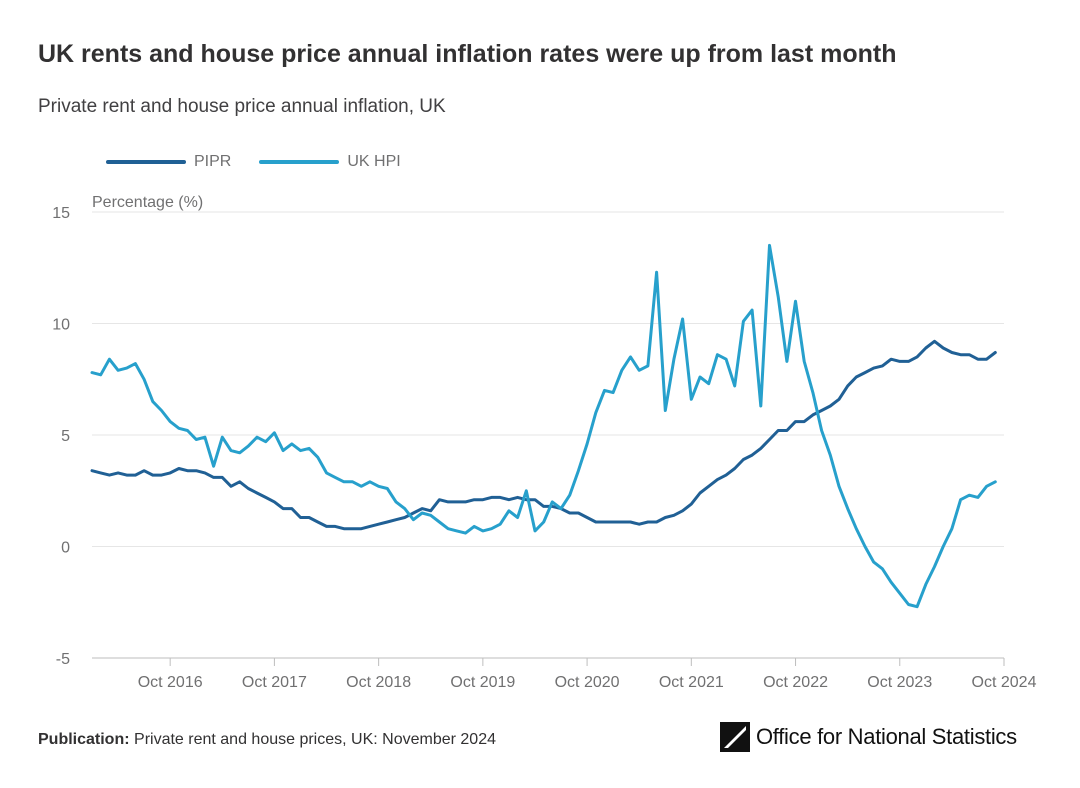 The width and height of the screenshot is (1080, 788). Describe the element at coordinates (84, 739) in the screenshot. I see `publication-label: Publication:` at that location.